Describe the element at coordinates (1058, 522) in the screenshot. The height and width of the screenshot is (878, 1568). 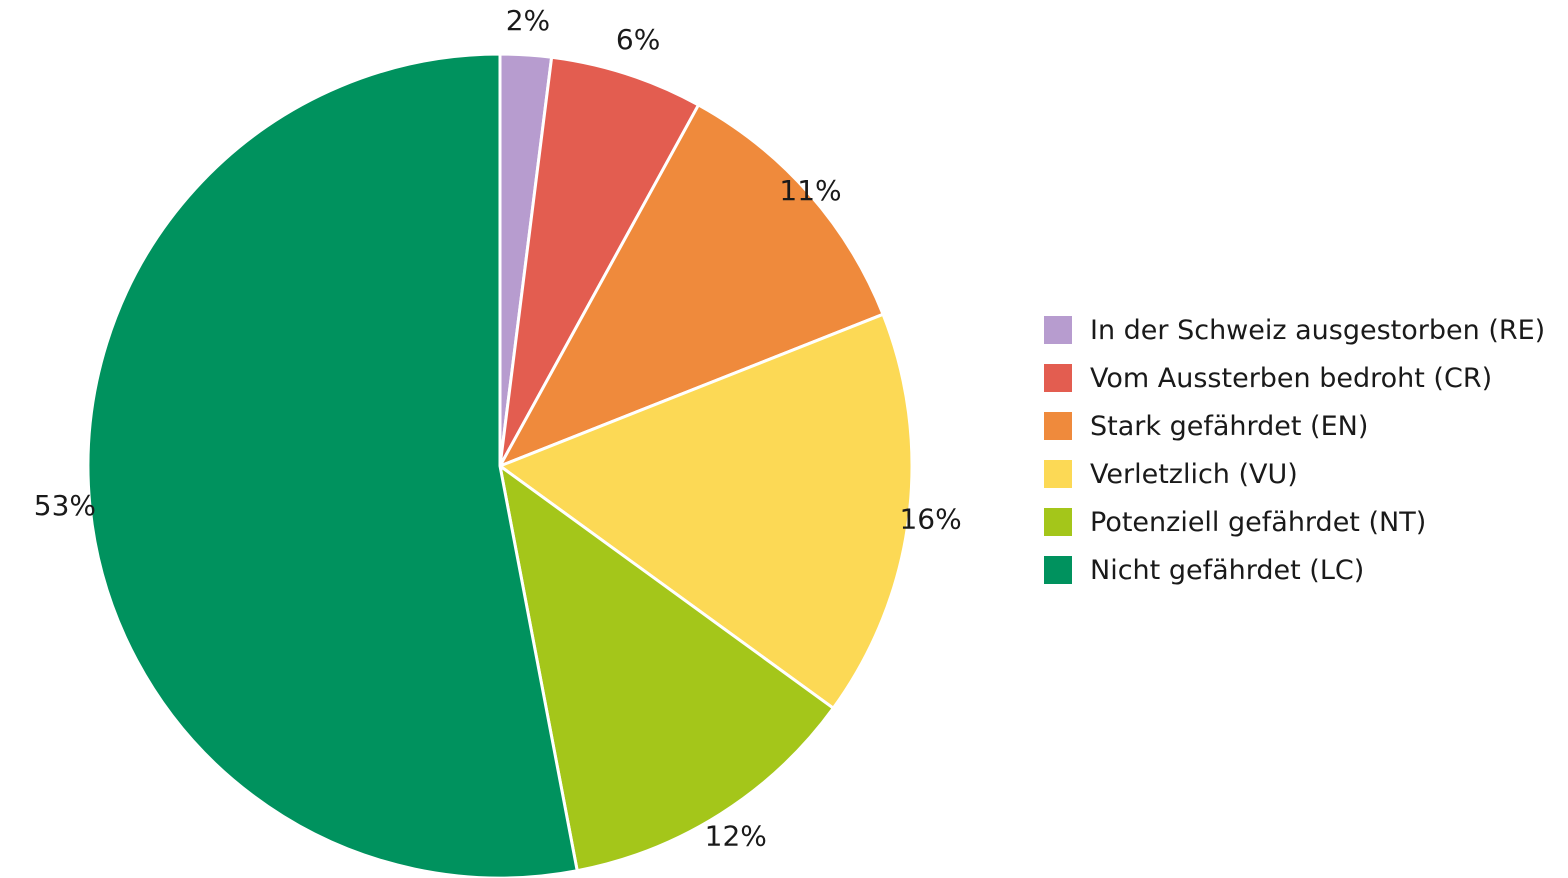
I see `legend-swatch-nt` at that location.